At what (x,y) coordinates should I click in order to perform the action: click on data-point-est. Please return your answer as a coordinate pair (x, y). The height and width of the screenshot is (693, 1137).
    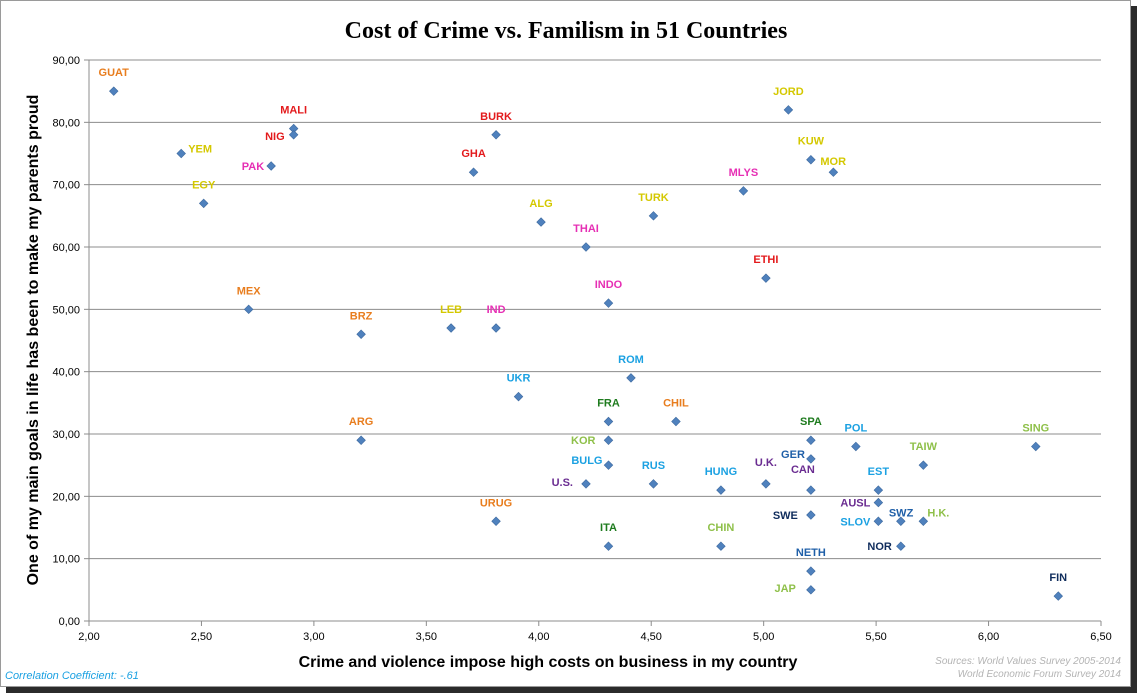
    Looking at the image, I should click on (878, 490).